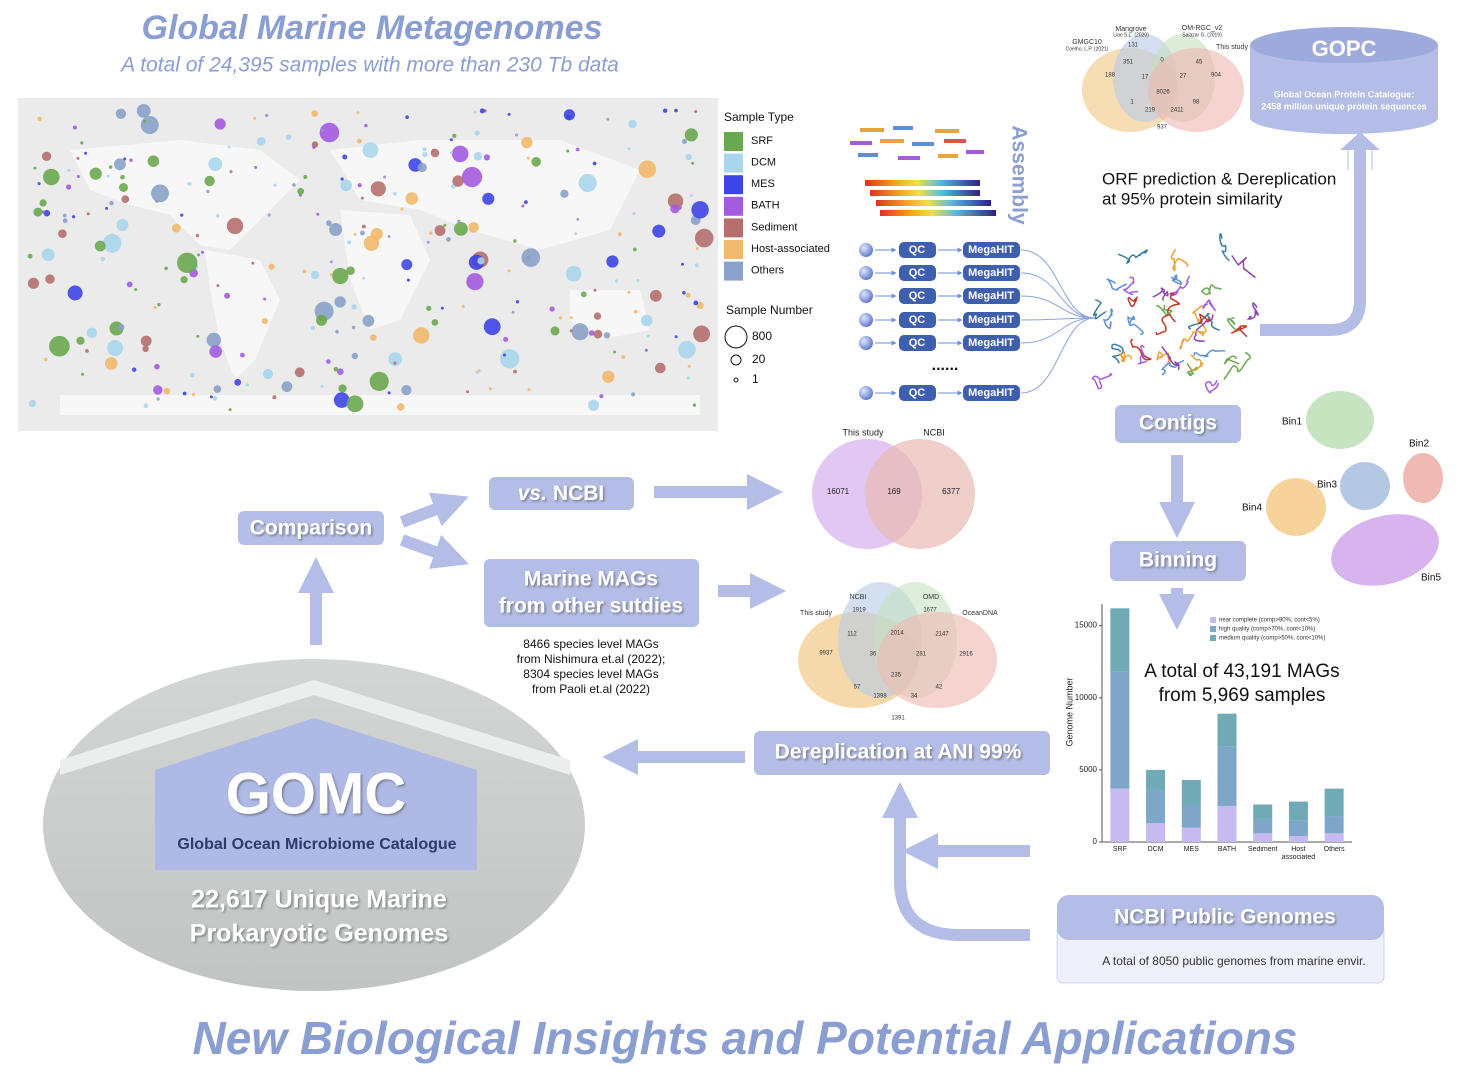 The height and width of the screenshot is (1078, 1468). I want to click on gomc-graphic, so click(314, 825).